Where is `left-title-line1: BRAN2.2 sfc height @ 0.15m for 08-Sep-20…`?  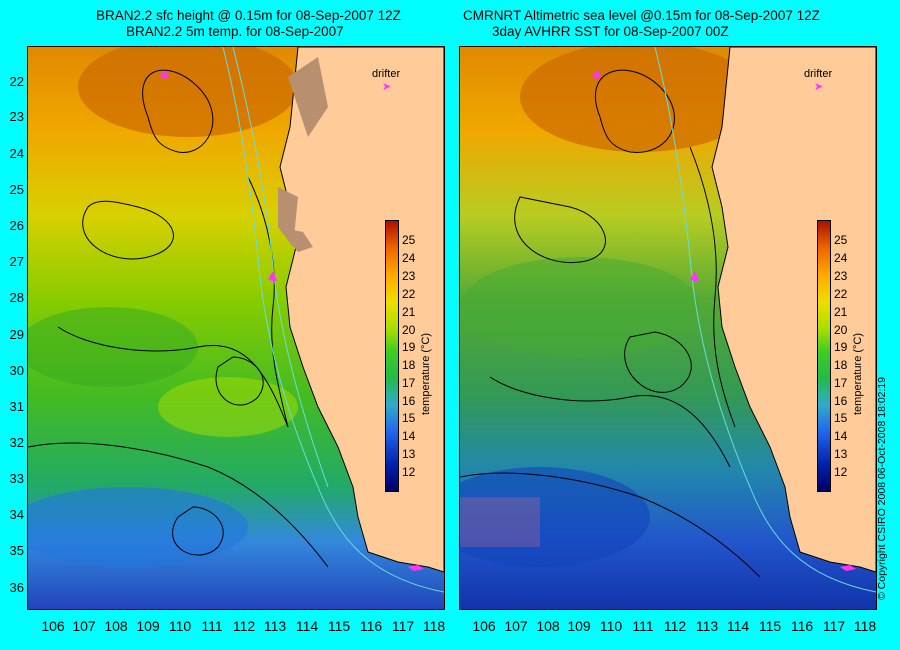
left-title-line1: BRAN2.2 sfc height @ 0.15m for 08-Sep-20… is located at coordinates (248, 15).